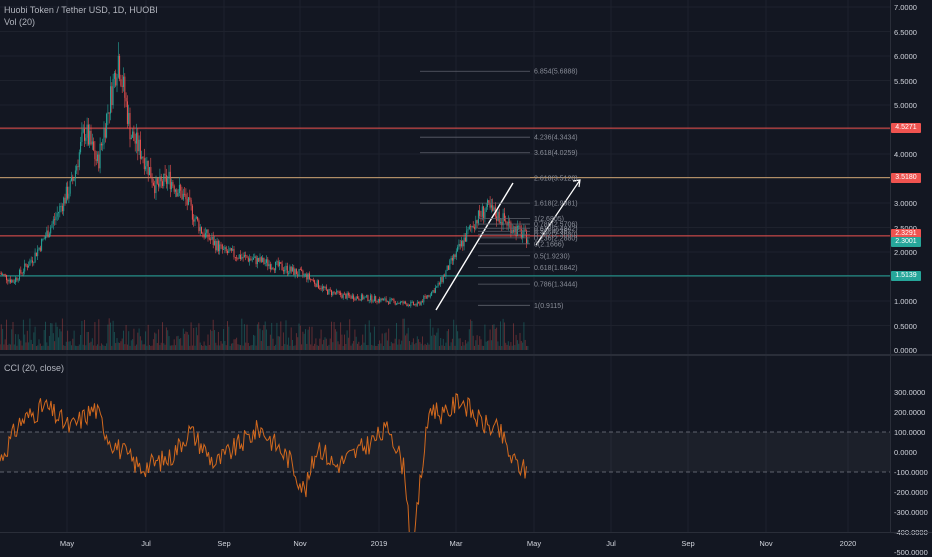  What do you see at coordinates (466, 541) in the screenshot?
I see `time-scale` at bounding box center [466, 541].